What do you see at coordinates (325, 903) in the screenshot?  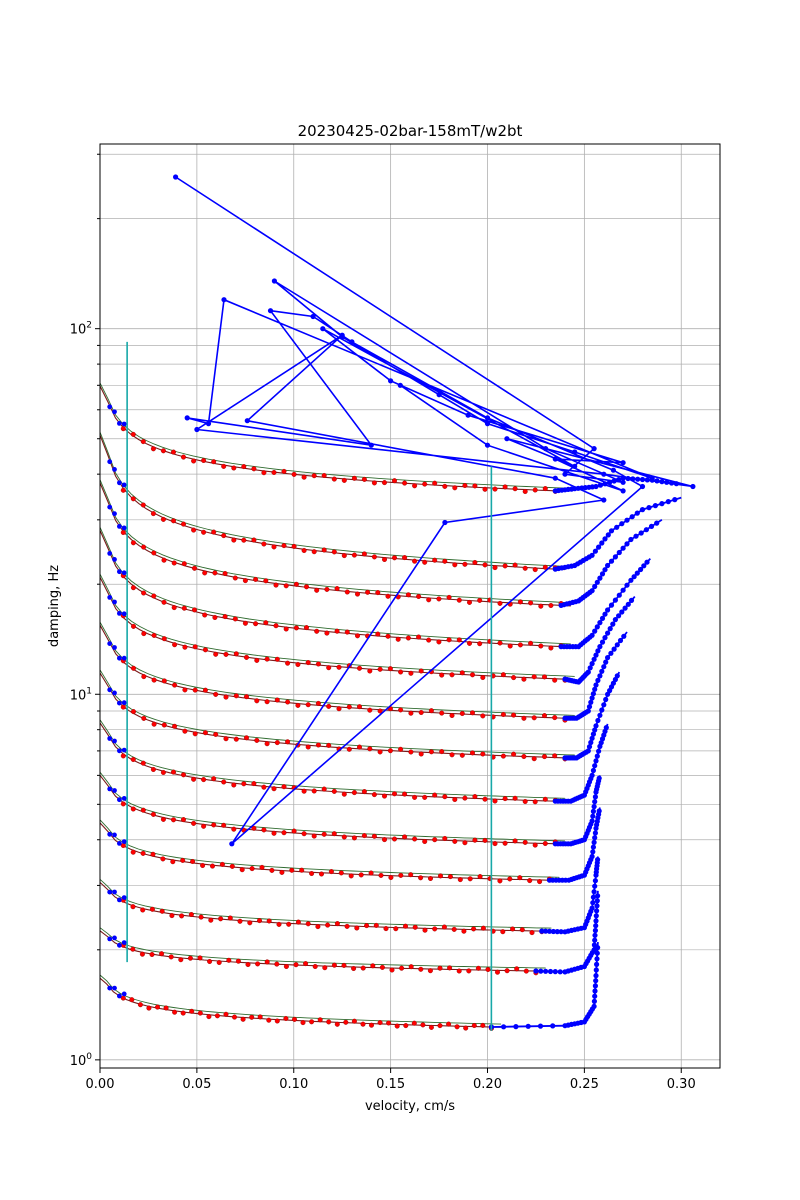 I see `model-curve-alt` at bounding box center [325, 903].